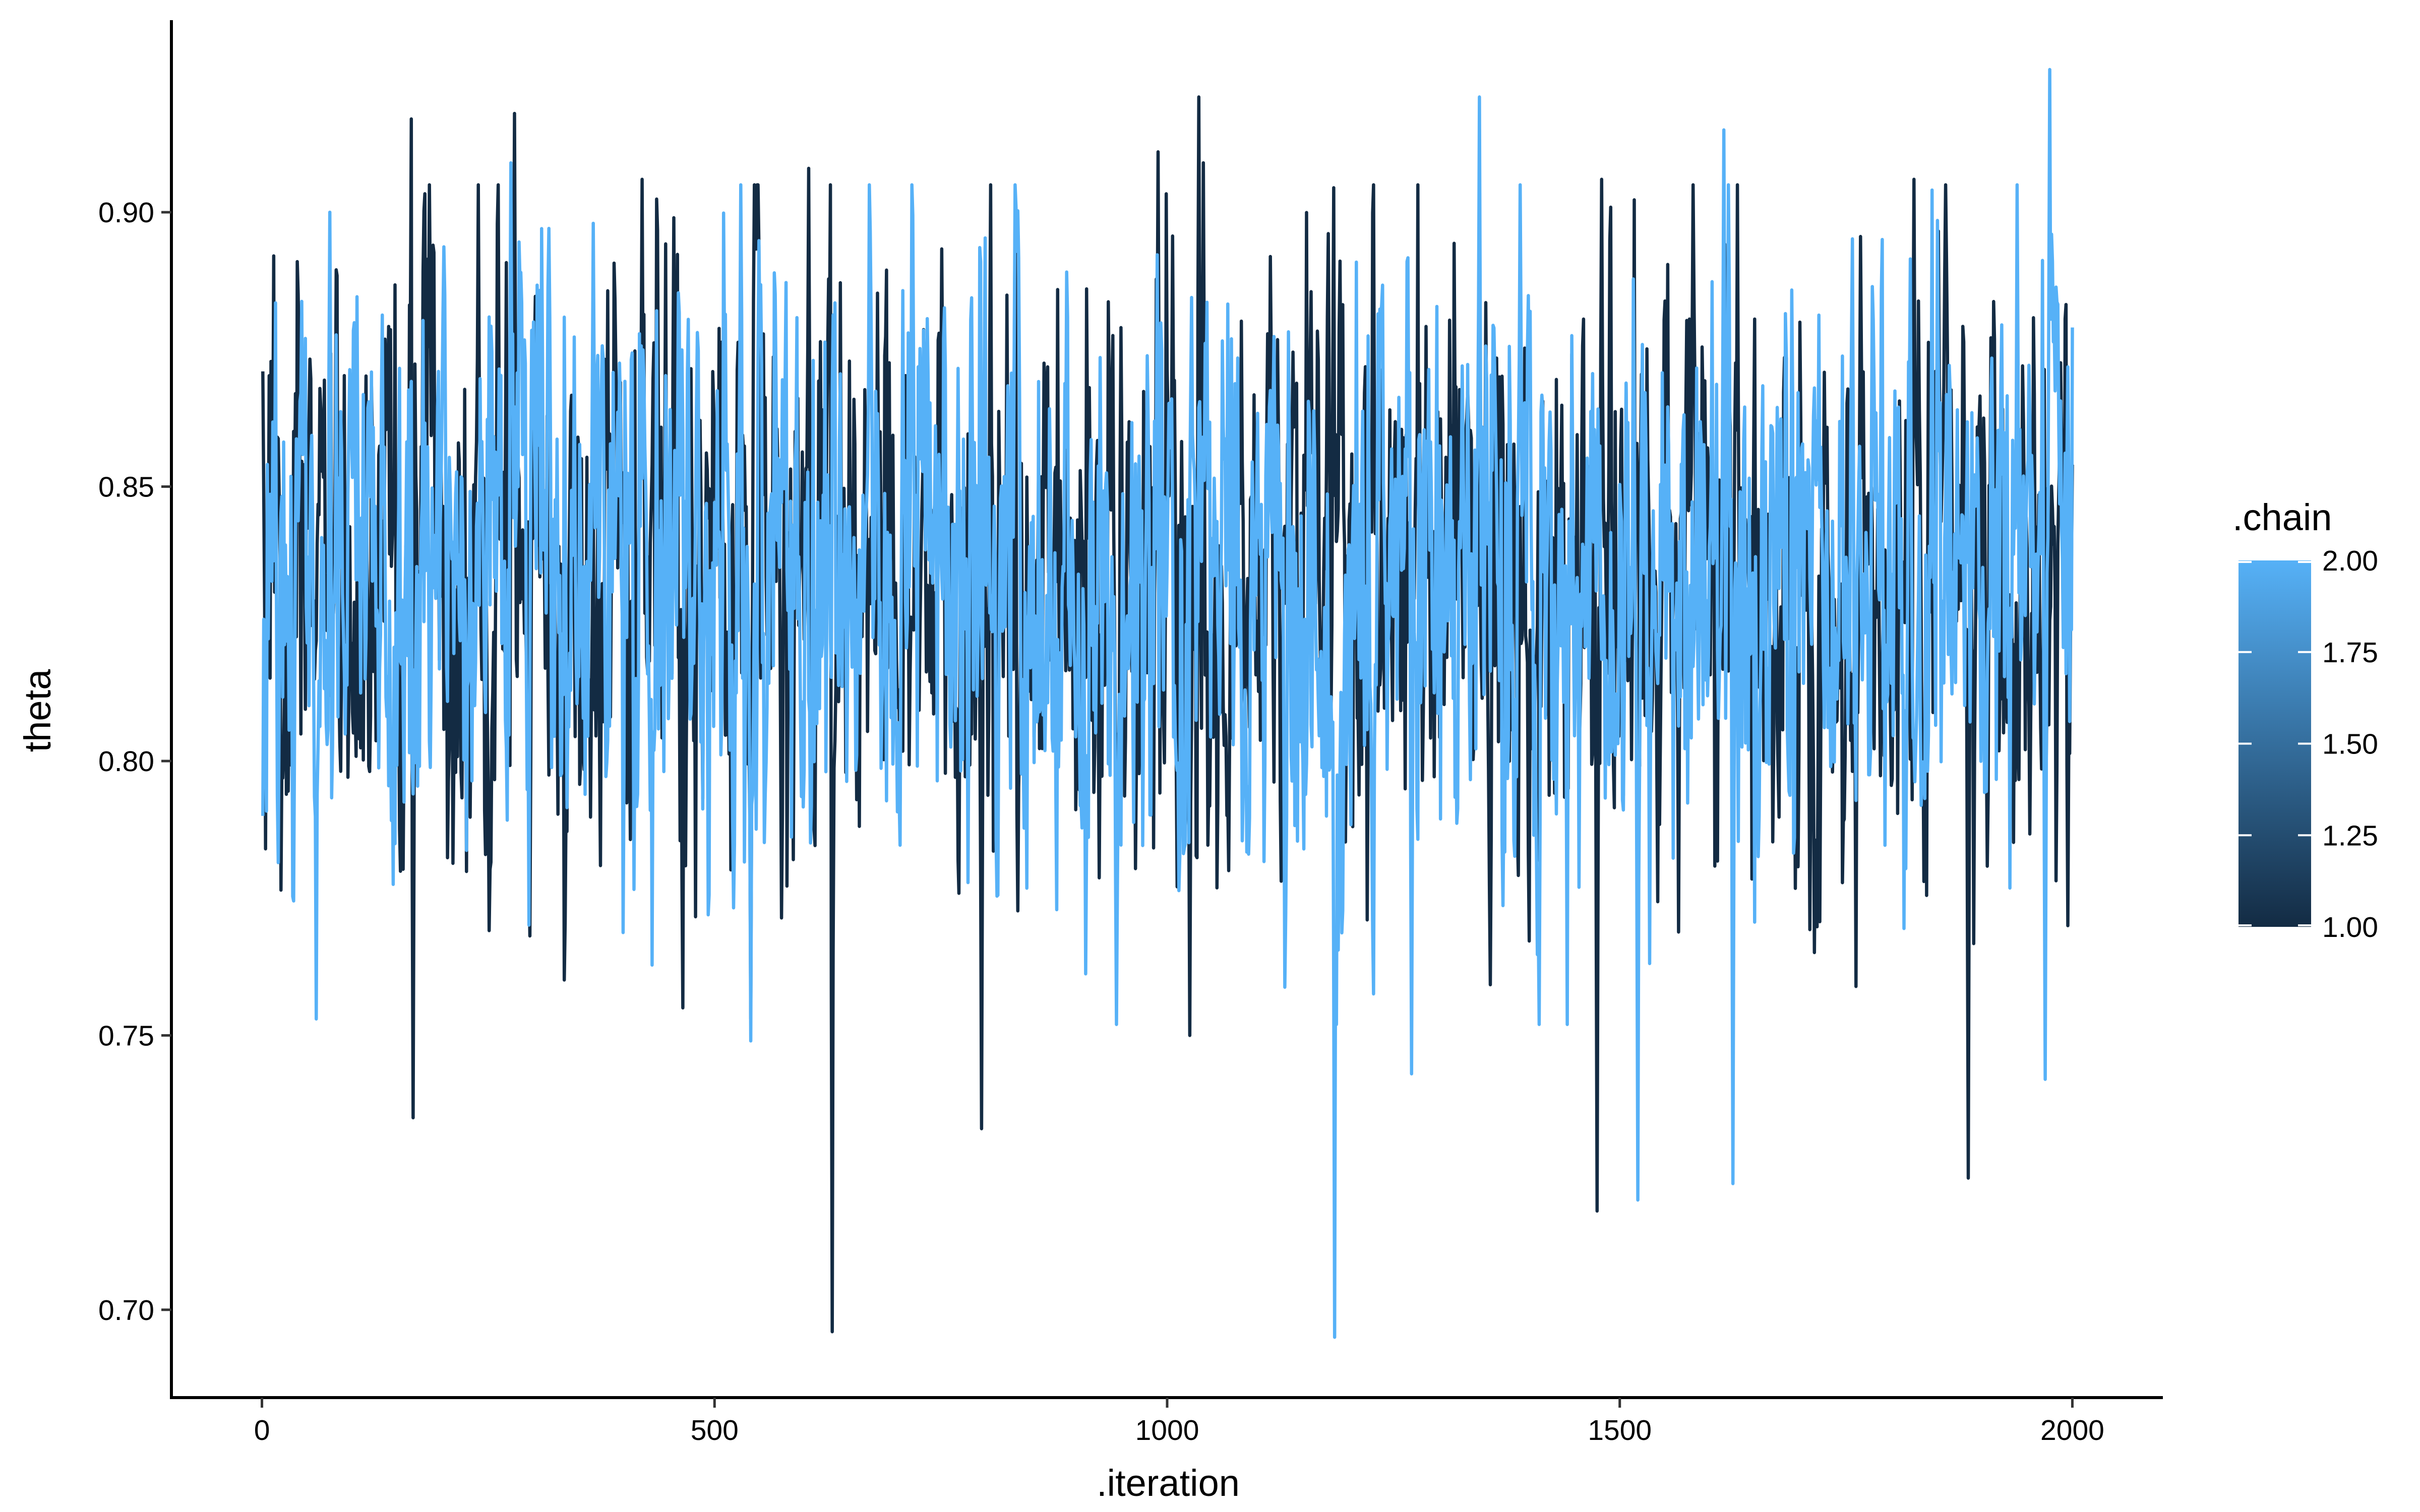  I want to click on y-tick-label: 0.70, so click(126, 1311).